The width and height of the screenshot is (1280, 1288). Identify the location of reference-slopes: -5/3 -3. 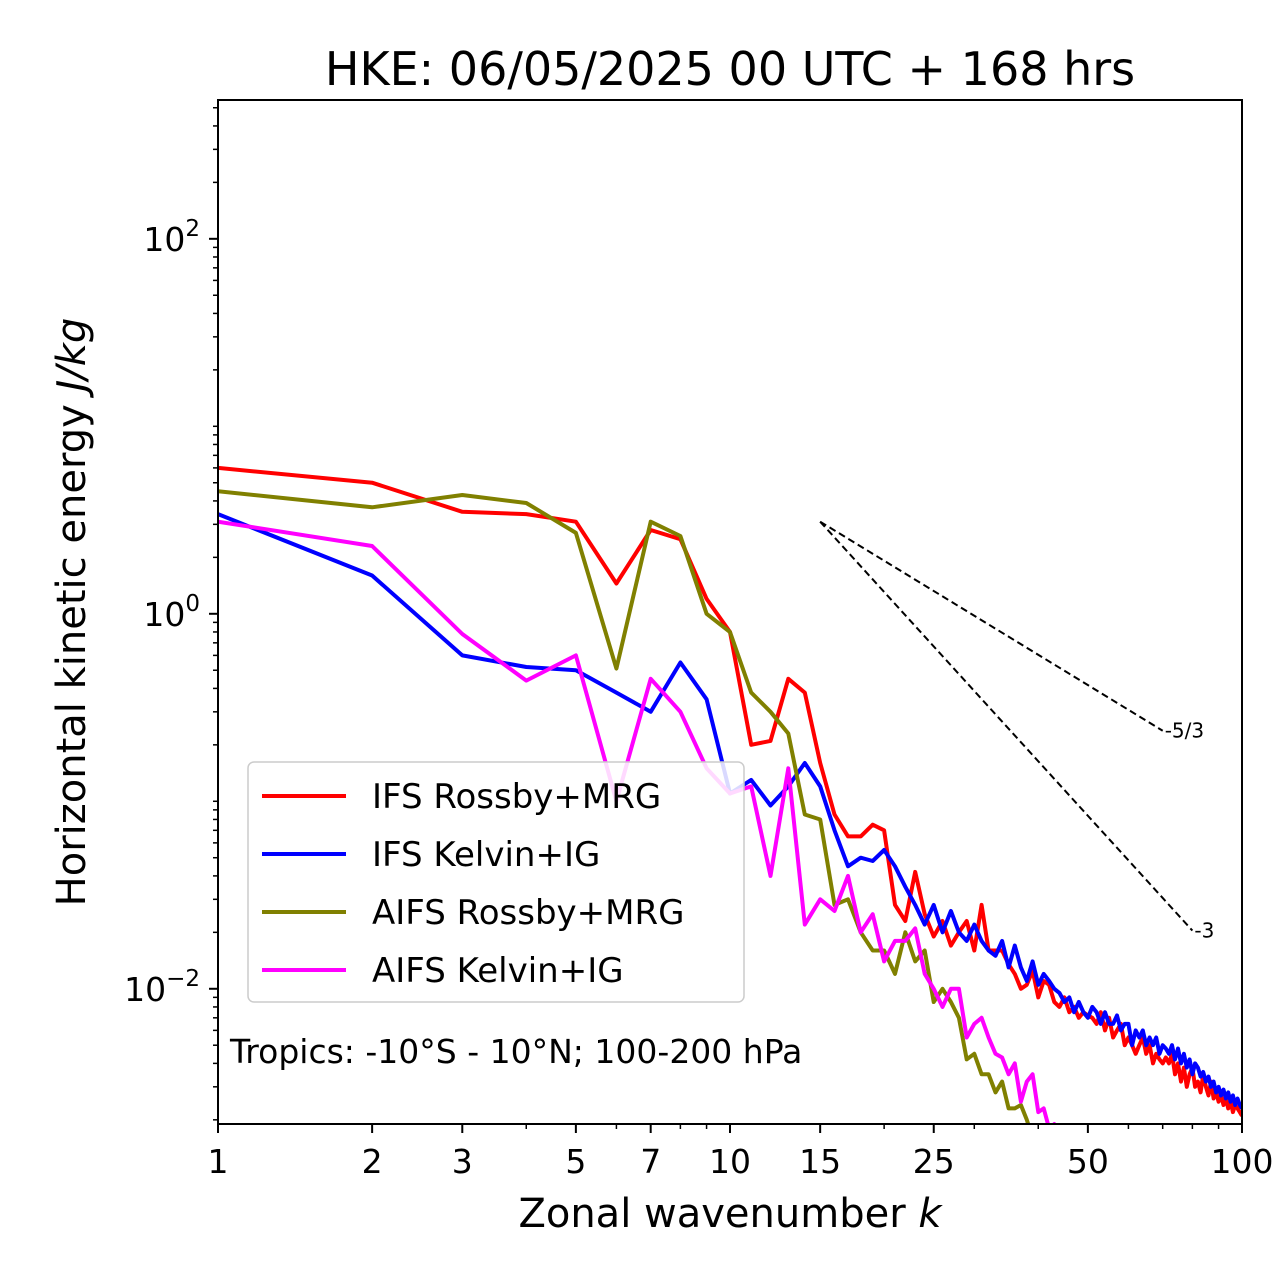
(1016, 731).